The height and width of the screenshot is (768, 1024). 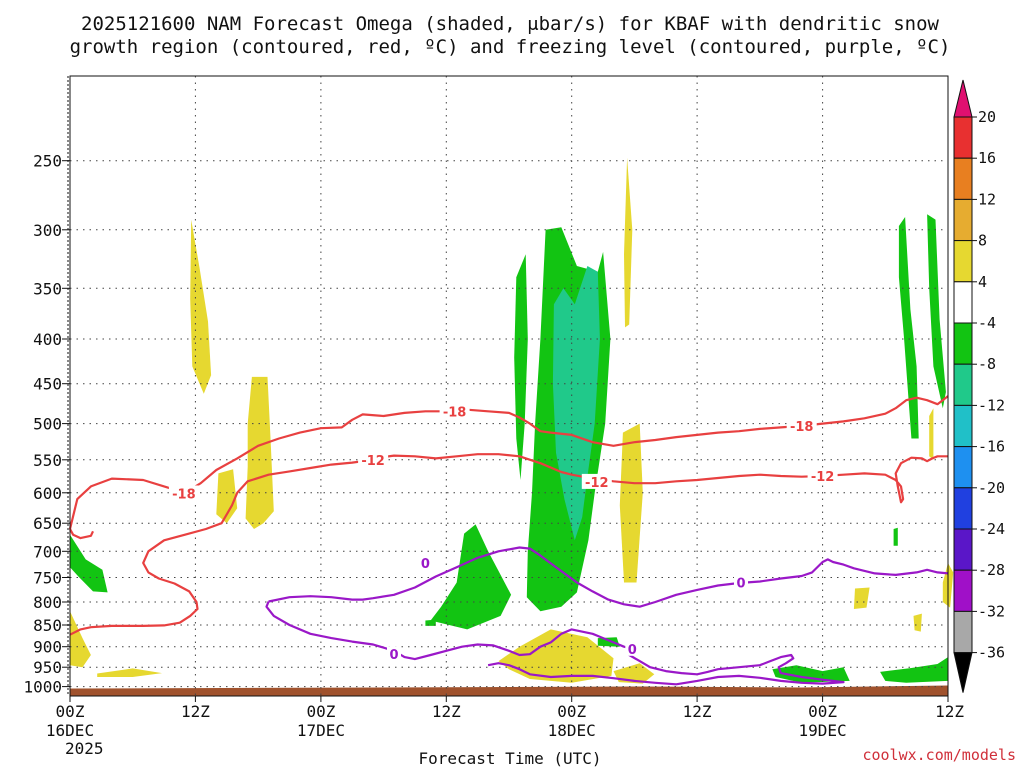 What do you see at coordinates (47, 551) in the screenshot?
I see `ytick-label-700: 700` at bounding box center [47, 551].